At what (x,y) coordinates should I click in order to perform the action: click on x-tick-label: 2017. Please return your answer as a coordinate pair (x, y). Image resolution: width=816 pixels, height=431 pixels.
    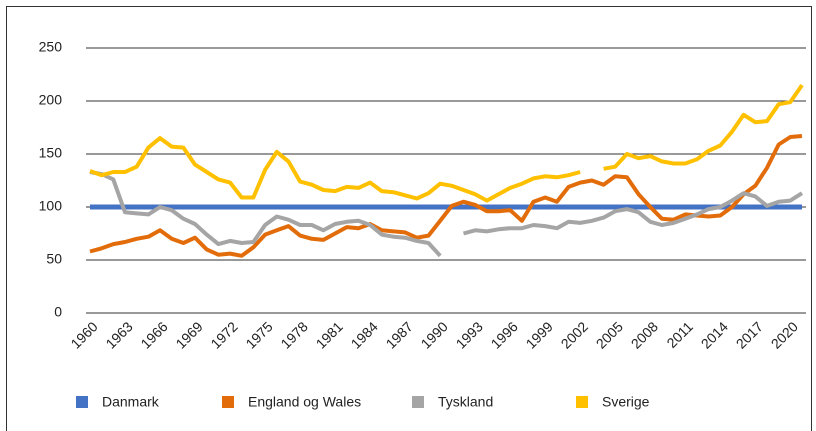
    Looking at the image, I should click on (749, 334).